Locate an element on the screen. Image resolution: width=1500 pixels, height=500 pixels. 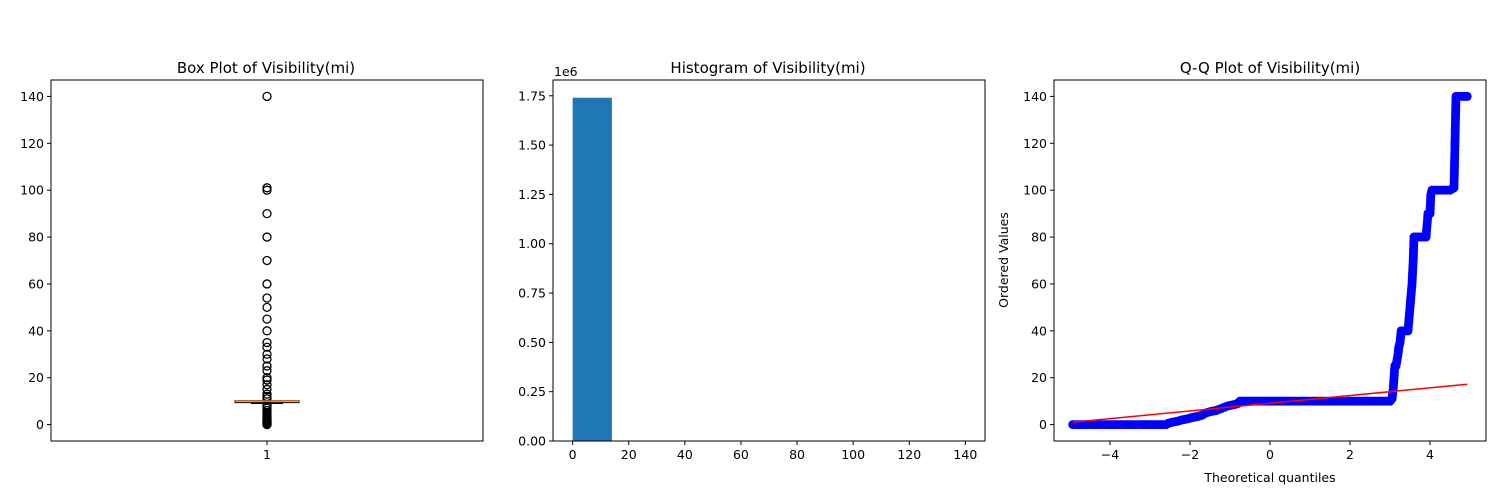
box-plot-y-tick-label: 80 is located at coordinates (36, 237).